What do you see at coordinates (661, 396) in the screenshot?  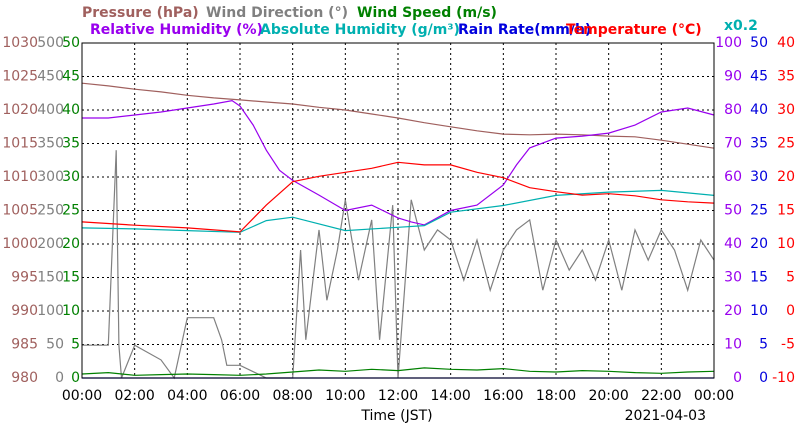 I see `x-tick-label: 22:00` at bounding box center [661, 396].